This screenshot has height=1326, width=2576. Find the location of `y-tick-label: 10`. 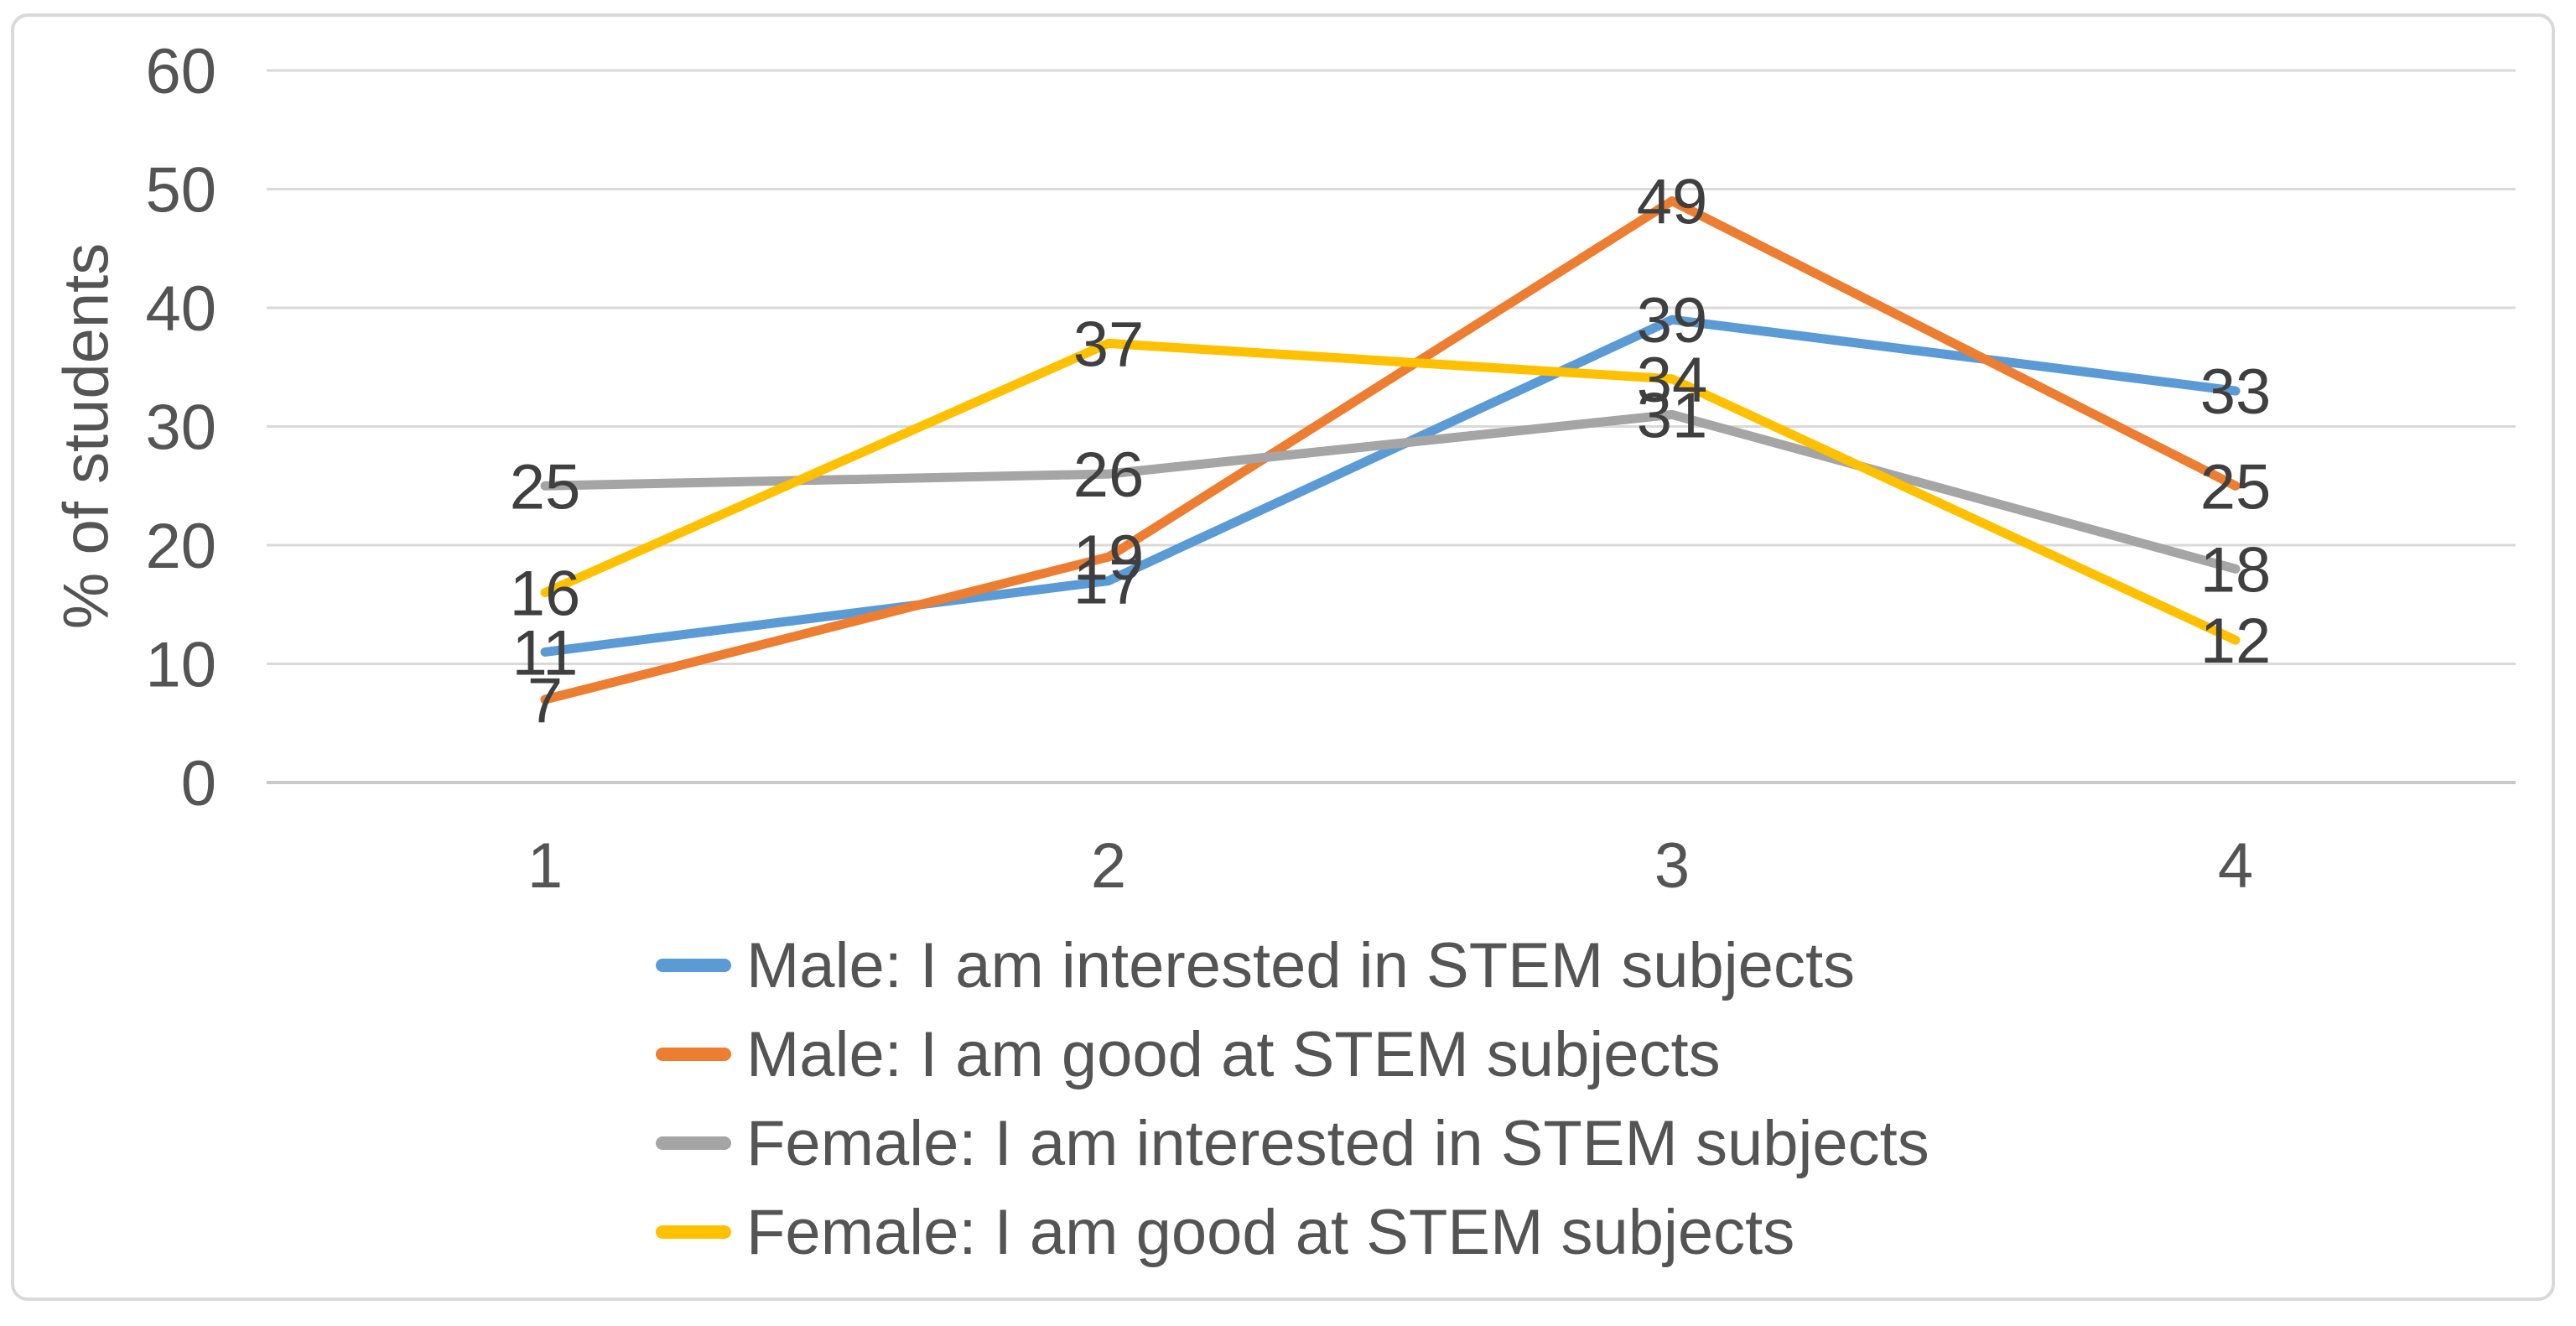

y-tick-label: 10 is located at coordinates (180, 665).